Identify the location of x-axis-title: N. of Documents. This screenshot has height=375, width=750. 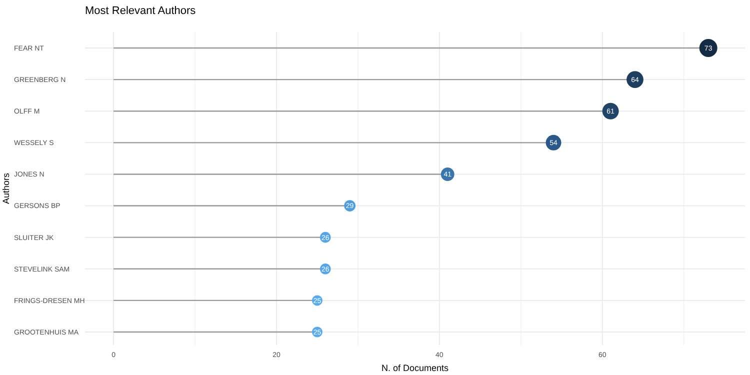
(415, 368).